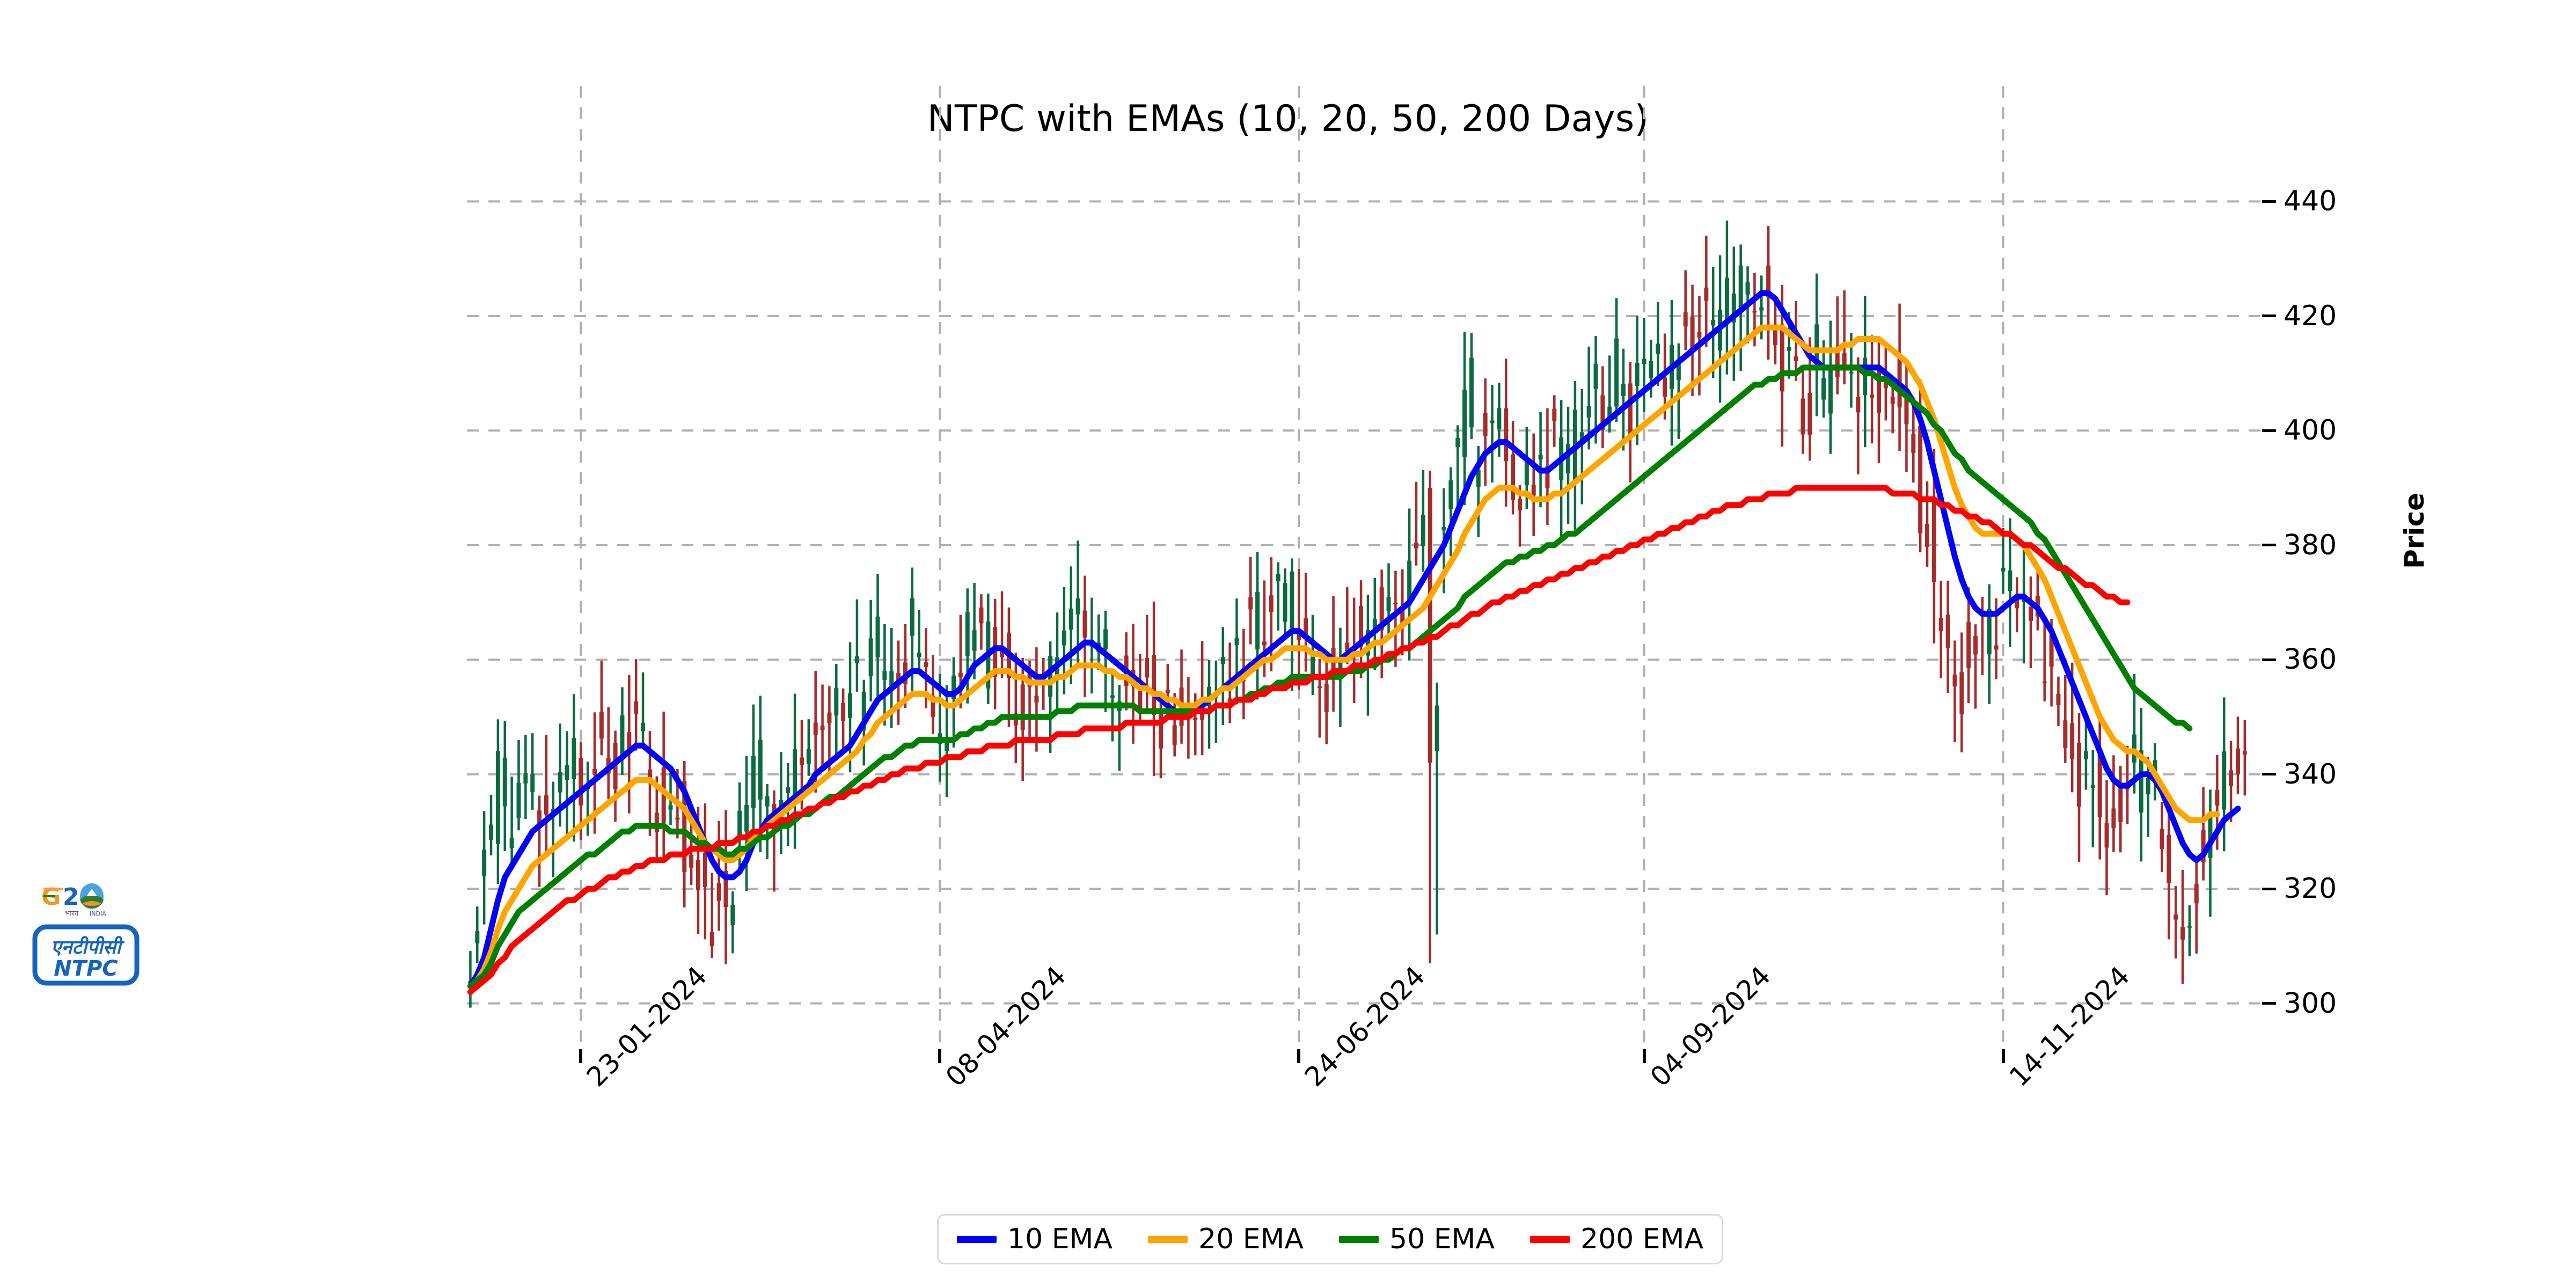 This screenshot has width=2576, height=1288. I want to click on y-axis-tick: 300, so click(2299, 1003).